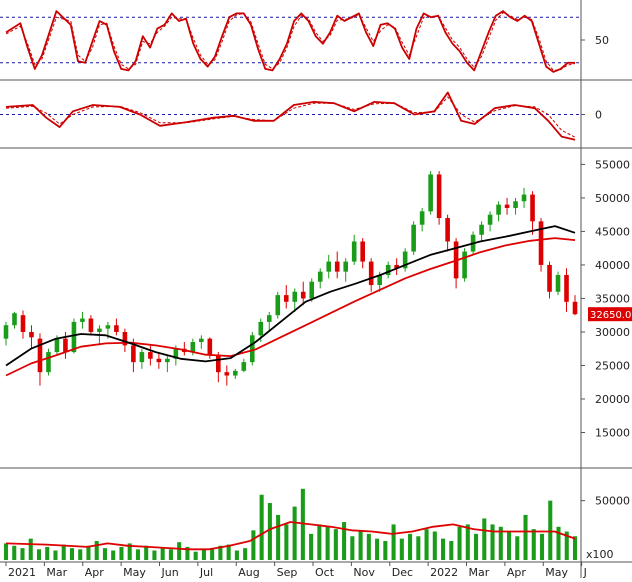 The image size is (632, 582). What do you see at coordinates (22, 572) in the screenshot?
I see `x-axis-label: 2021` at bounding box center [22, 572].